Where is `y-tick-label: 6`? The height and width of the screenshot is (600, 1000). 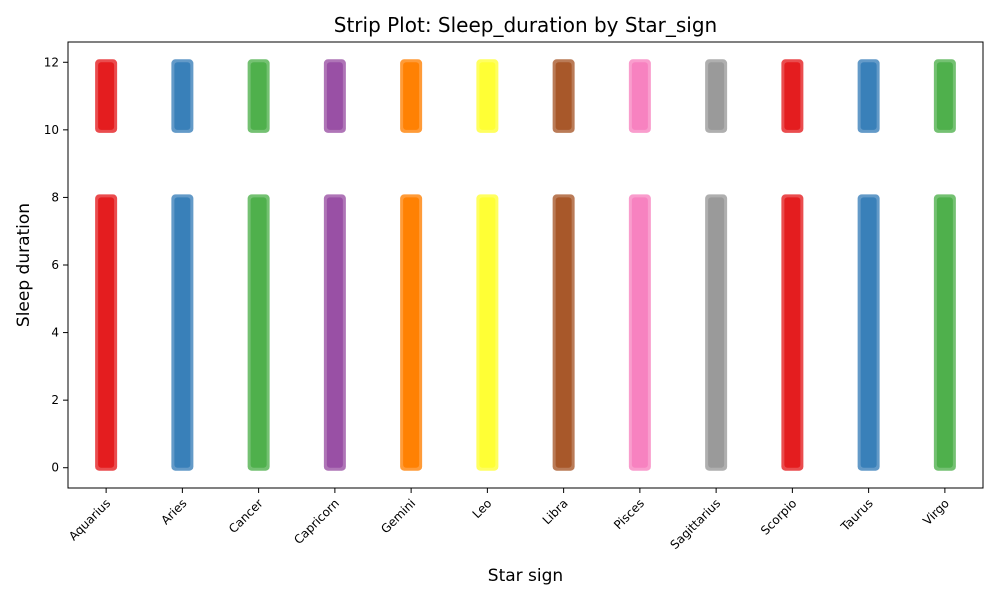
y-tick-label: 6 is located at coordinates (55, 265).